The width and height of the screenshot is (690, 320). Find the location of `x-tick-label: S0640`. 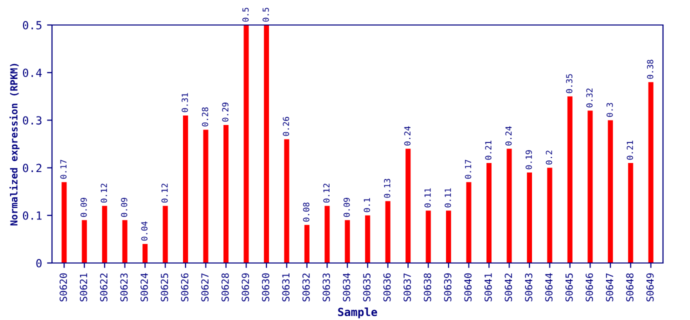

x-tick-label: S0640 is located at coordinates (468, 287).